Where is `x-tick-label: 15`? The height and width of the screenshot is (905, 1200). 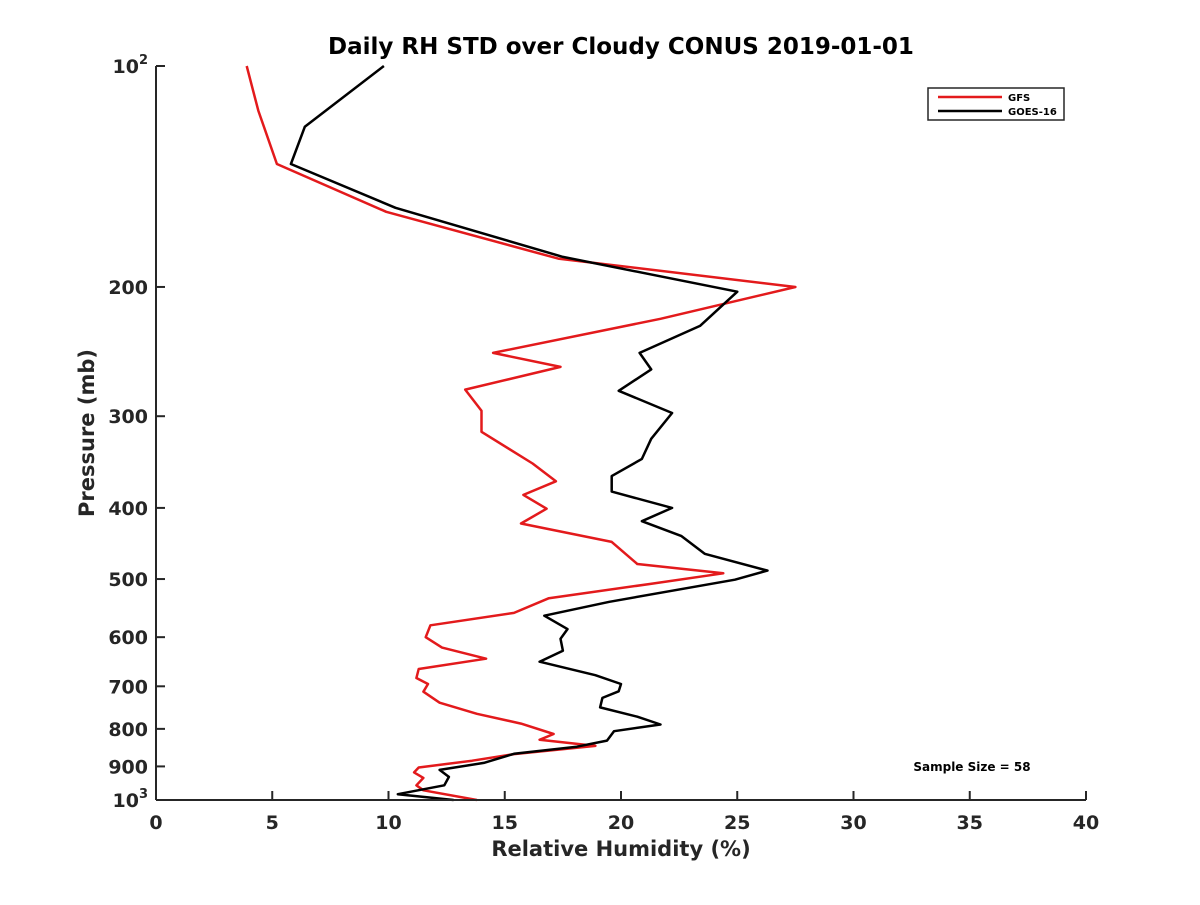
x-tick-label: 15 is located at coordinates (505, 823).